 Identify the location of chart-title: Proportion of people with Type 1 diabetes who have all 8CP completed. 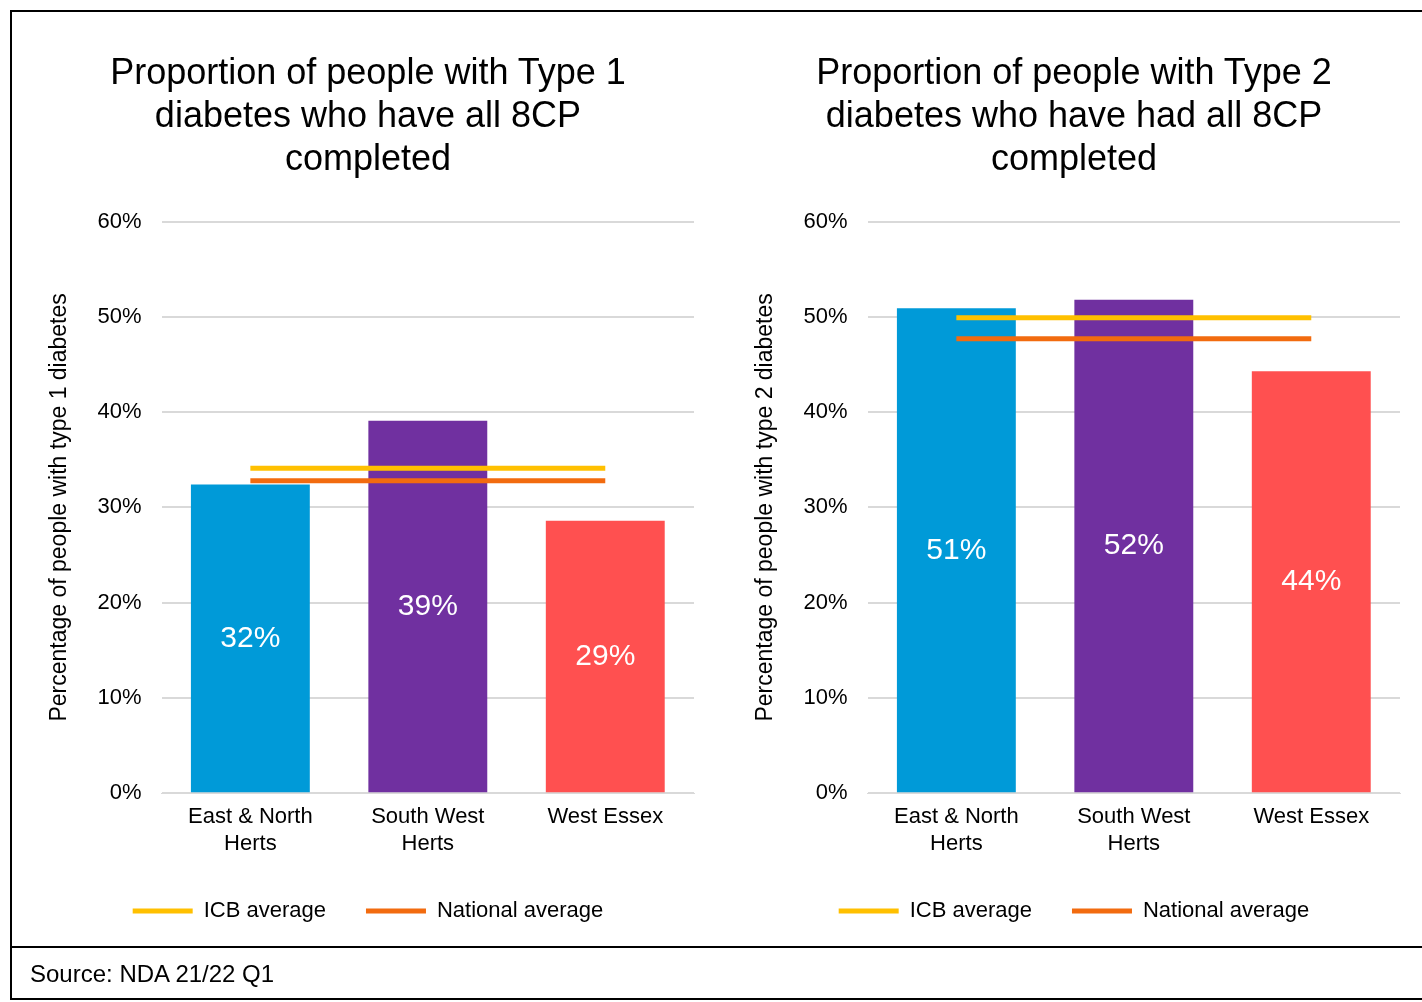
(368, 114).